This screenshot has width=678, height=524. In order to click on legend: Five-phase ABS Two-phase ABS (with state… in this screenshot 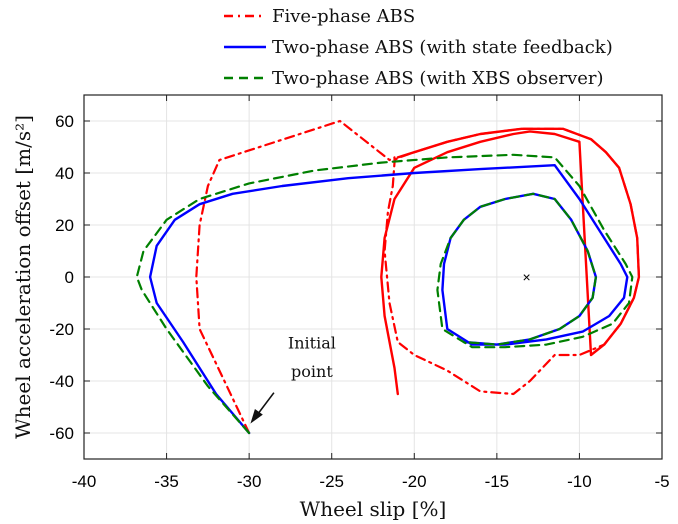, I will do `click(418, 47)`.